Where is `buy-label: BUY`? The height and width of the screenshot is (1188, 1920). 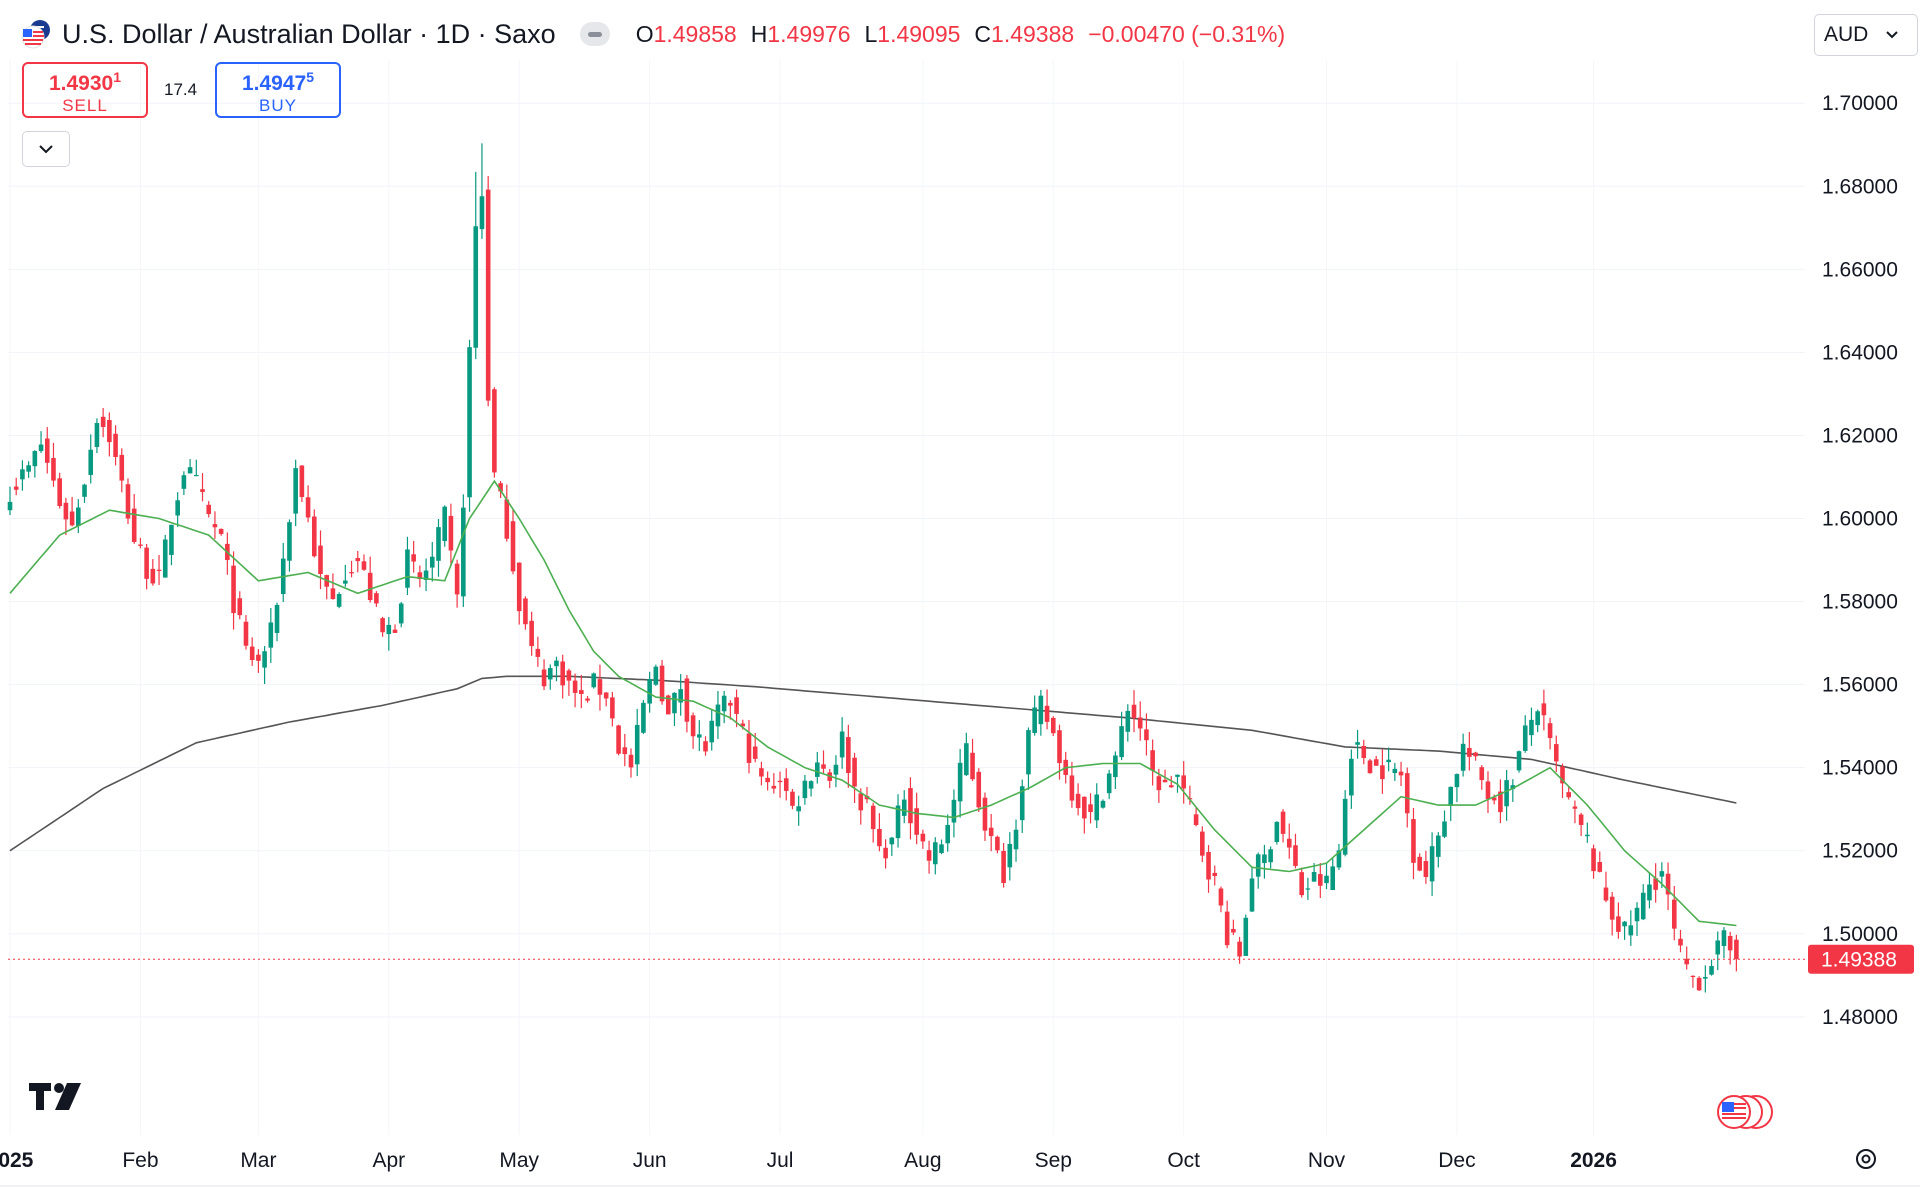
buy-label: BUY is located at coordinates (278, 105).